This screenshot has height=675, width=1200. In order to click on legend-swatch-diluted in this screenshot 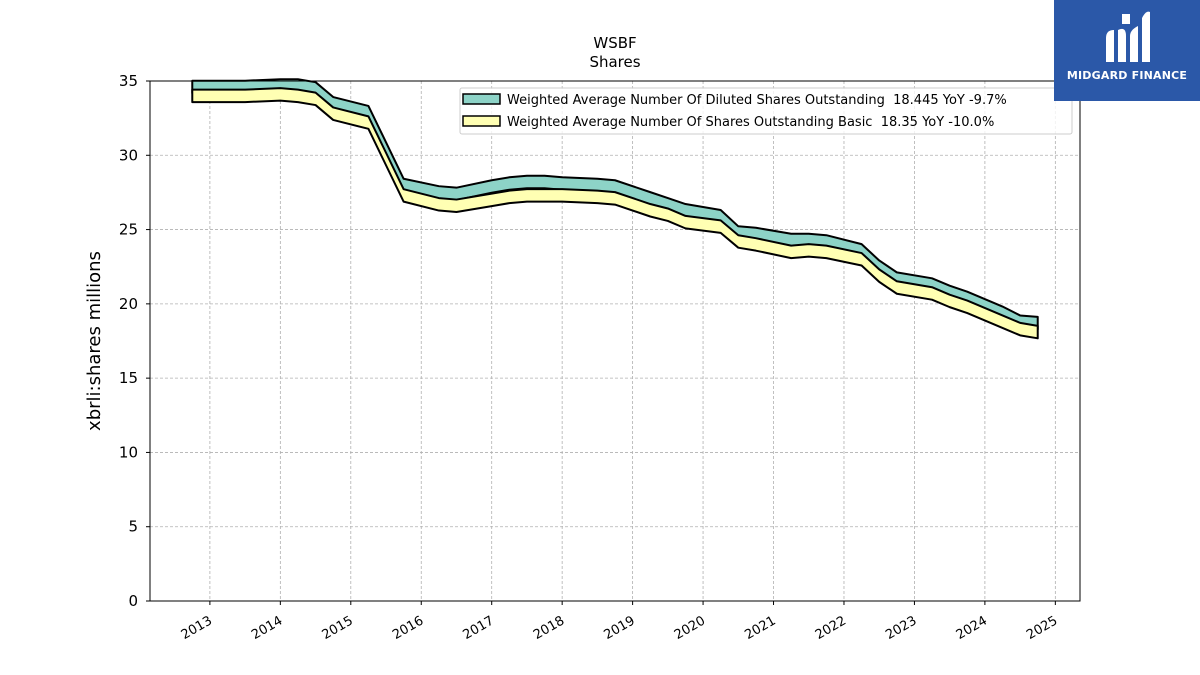, I will do `click(481, 99)`.